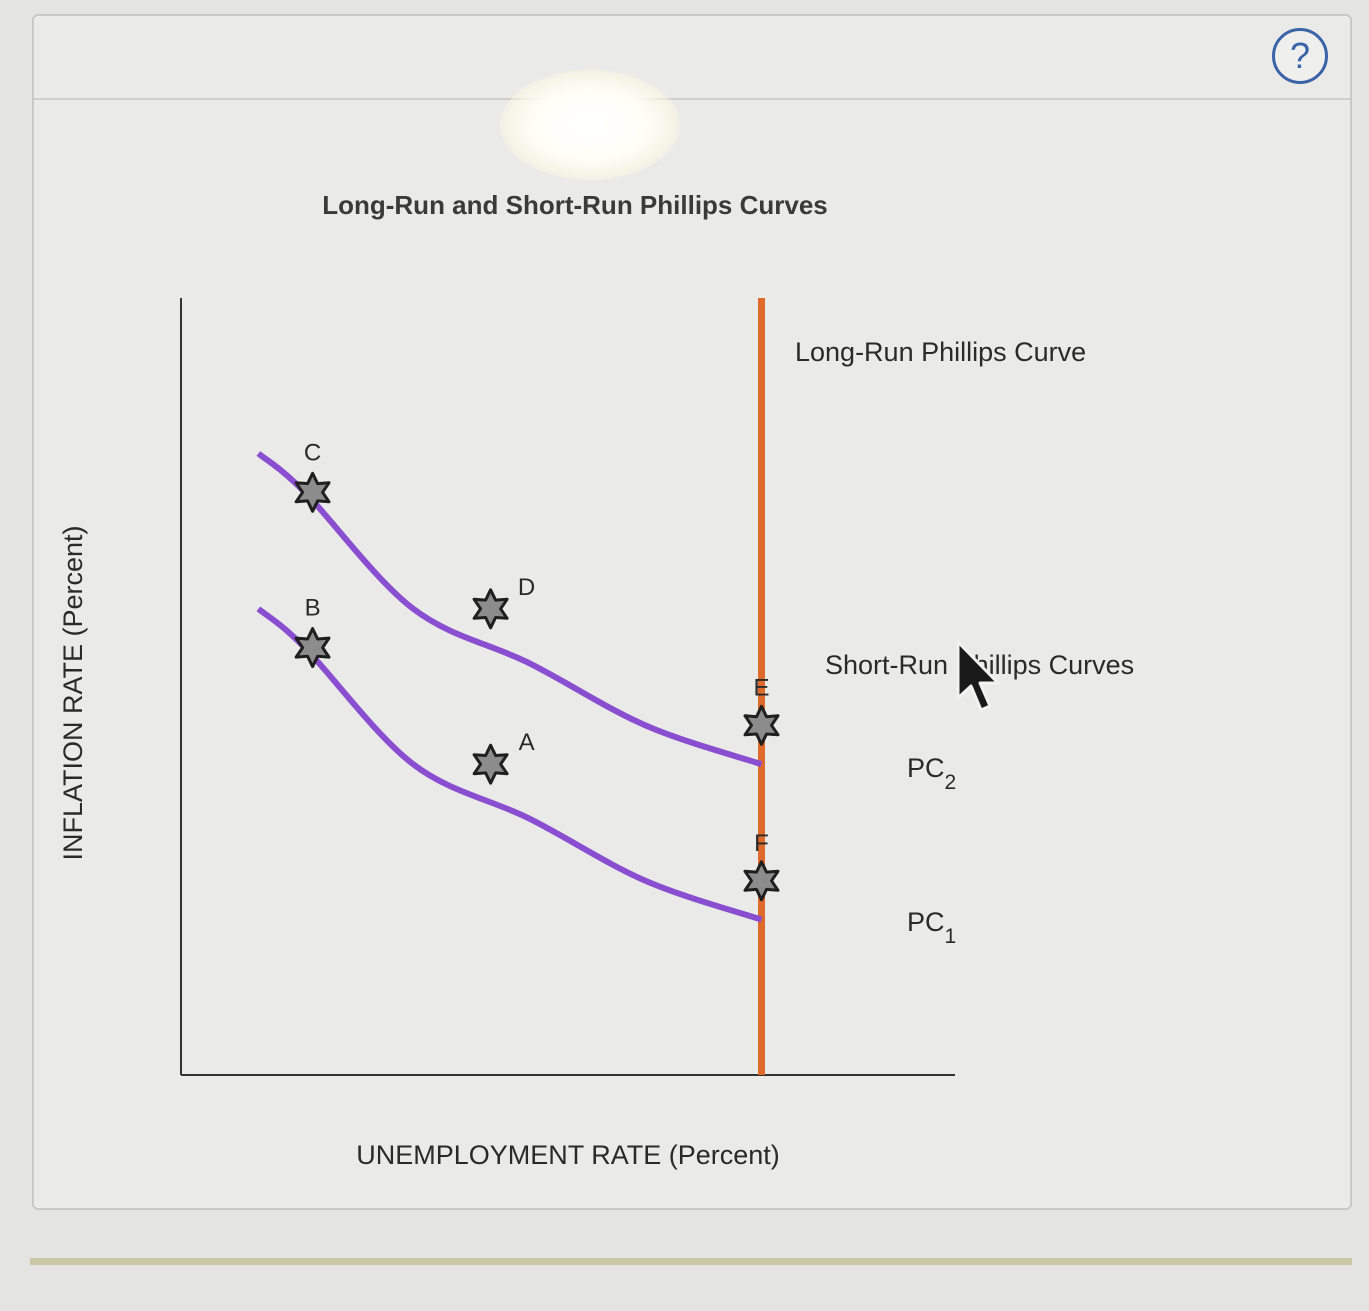  I want to click on point-marker-d, so click(490, 609).